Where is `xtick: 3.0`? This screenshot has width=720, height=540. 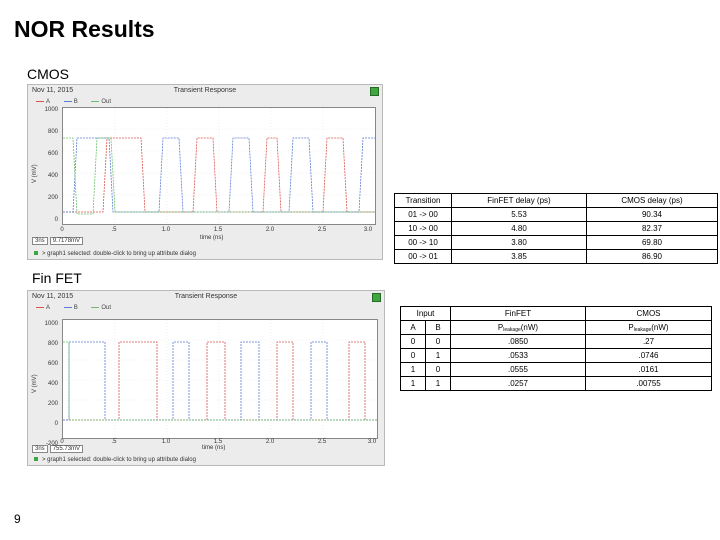 xtick: 3.0 is located at coordinates (372, 442).